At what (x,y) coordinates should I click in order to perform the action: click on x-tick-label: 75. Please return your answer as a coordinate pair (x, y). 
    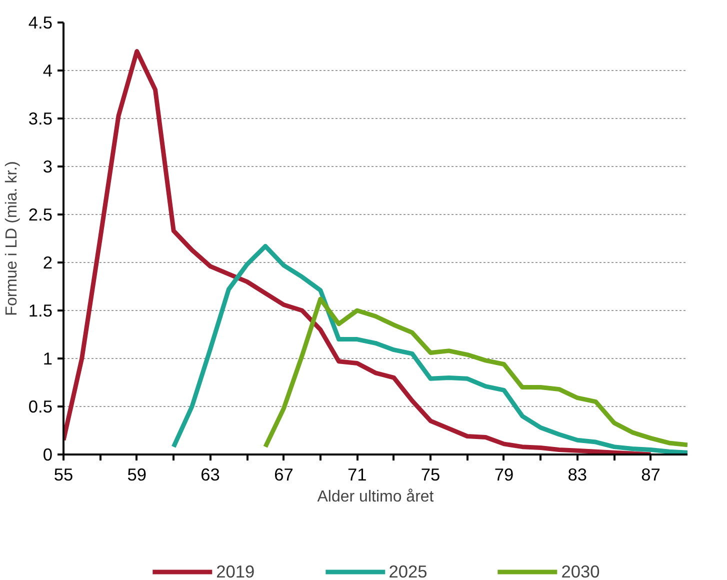
    Looking at the image, I should click on (430, 474).